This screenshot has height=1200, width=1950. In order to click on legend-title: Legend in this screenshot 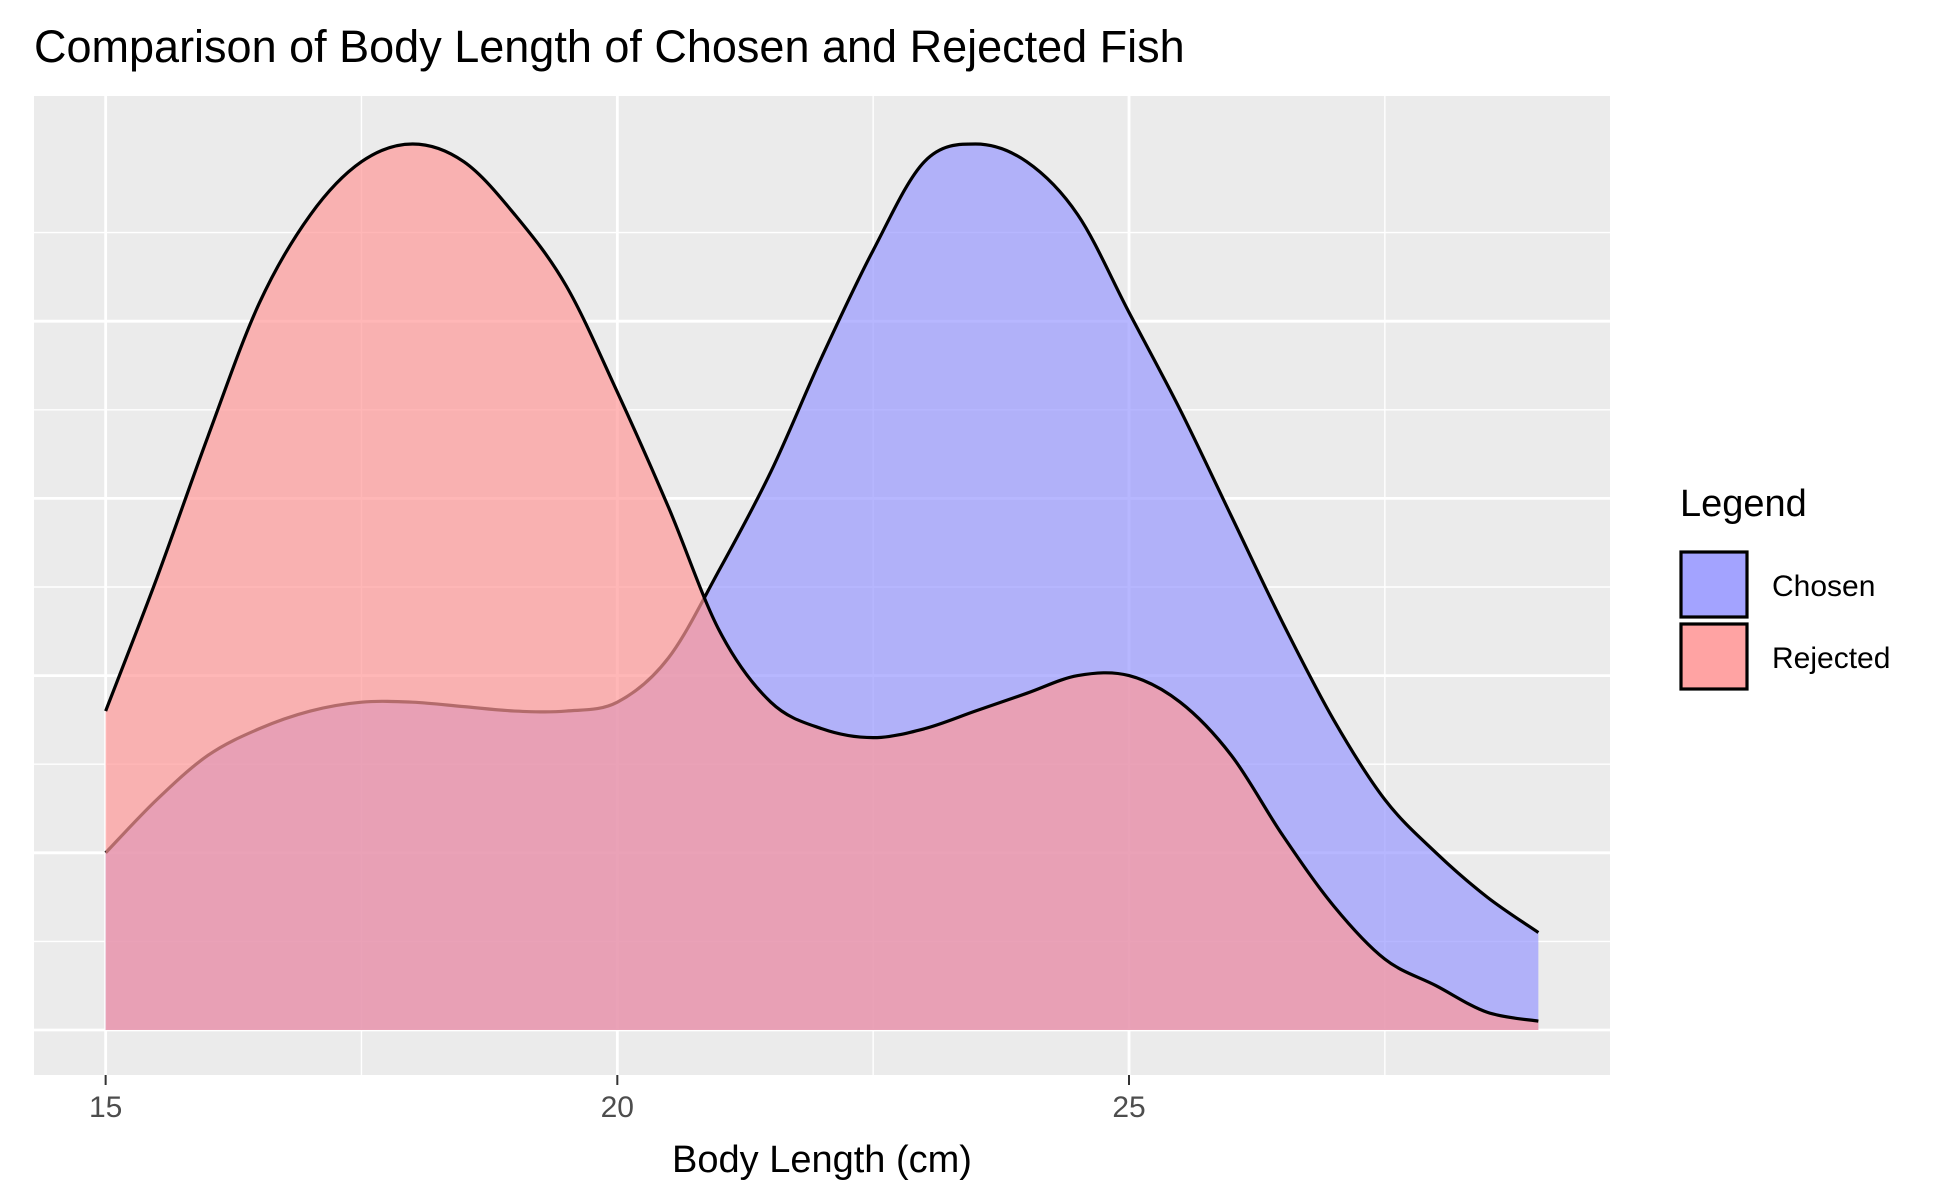, I will do `click(1743, 504)`.